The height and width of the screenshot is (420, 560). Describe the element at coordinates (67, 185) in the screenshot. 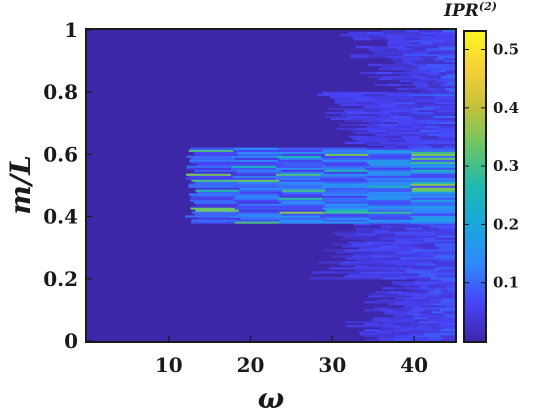

I see `y-ticks: 0 0.2 0.4 0.6 0.8 1` at that location.